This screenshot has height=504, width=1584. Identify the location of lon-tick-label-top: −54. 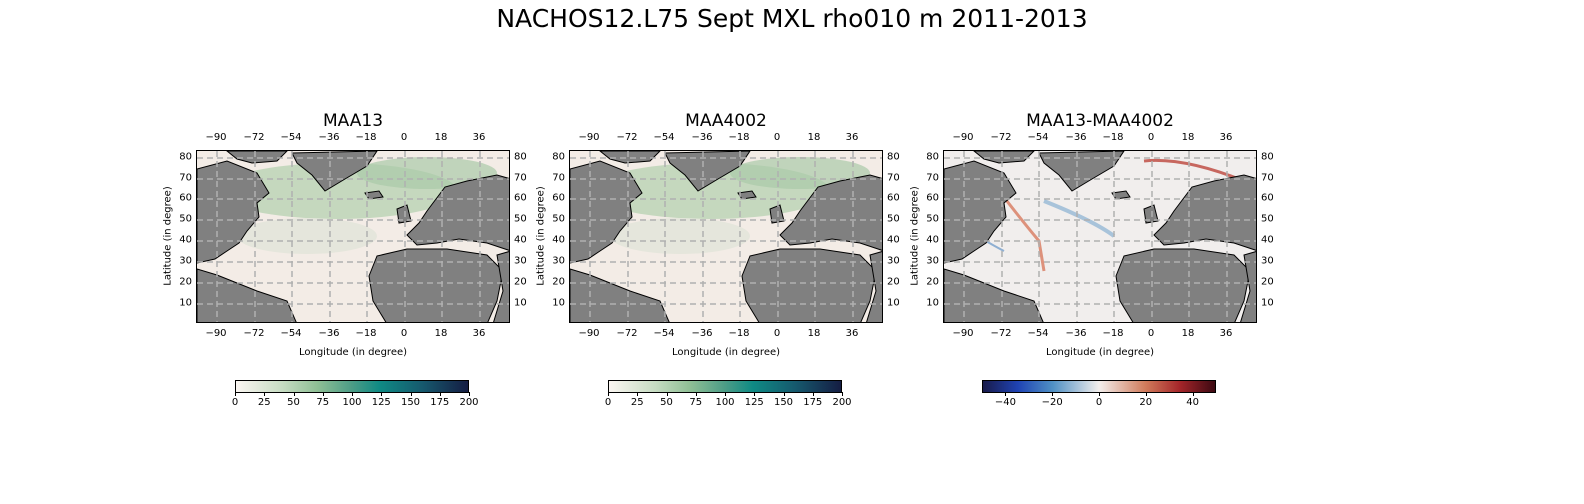
(291, 137).